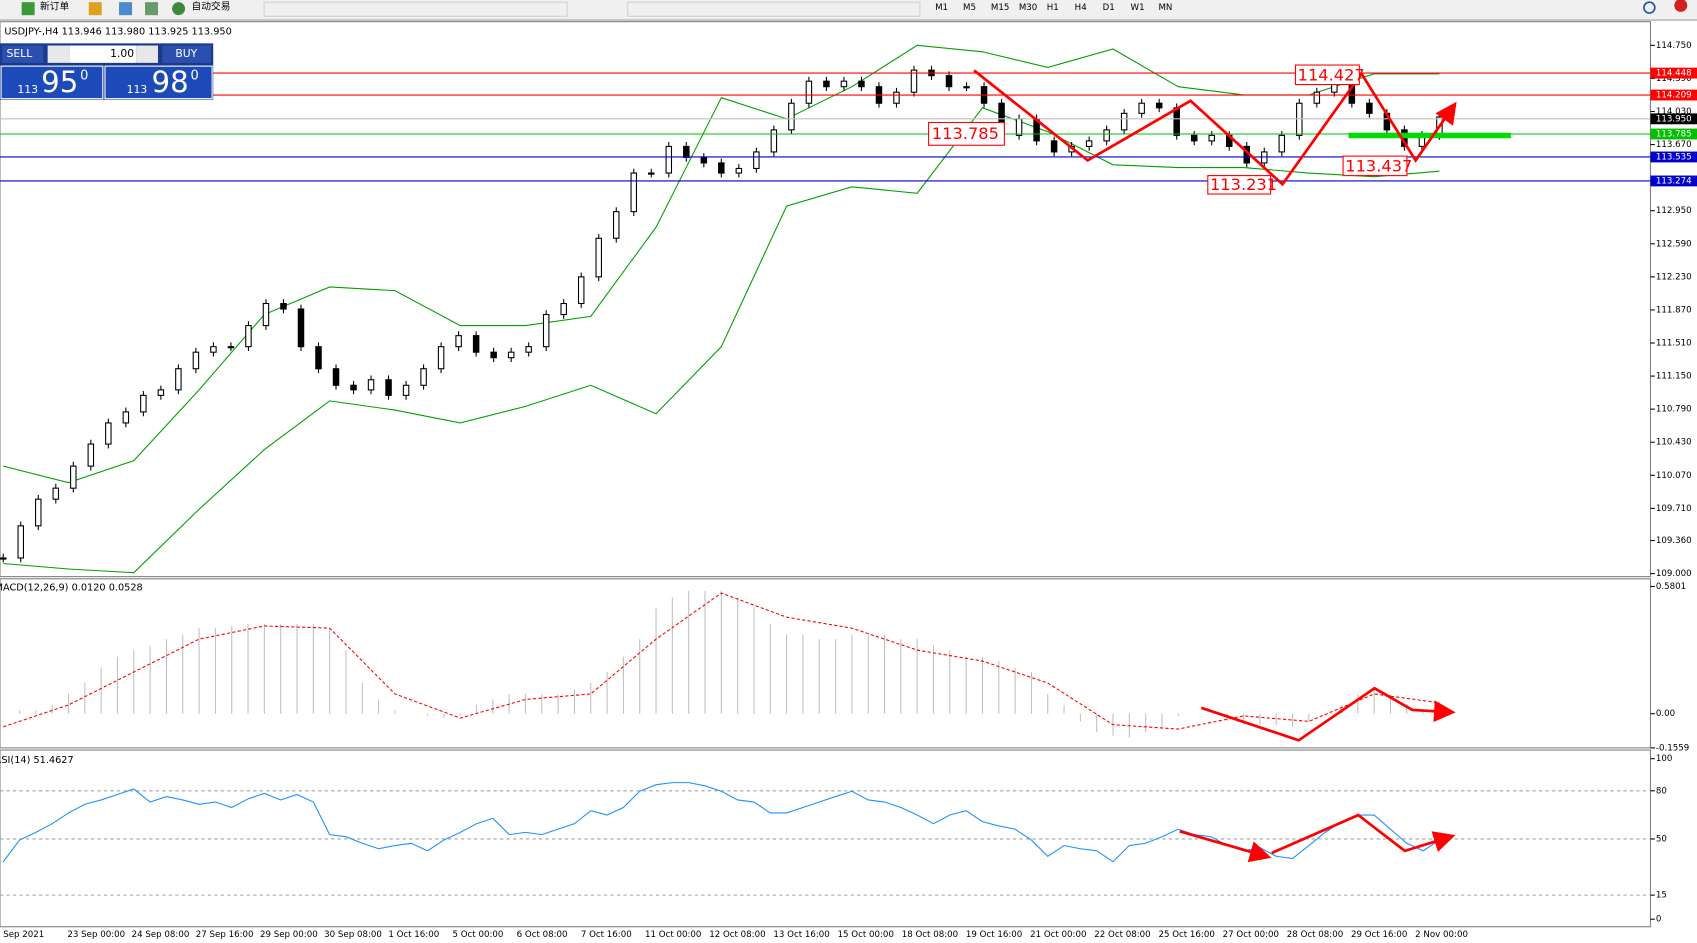 This screenshot has height=943, width=1697. I want to click on lots-down, so click(58, 54).